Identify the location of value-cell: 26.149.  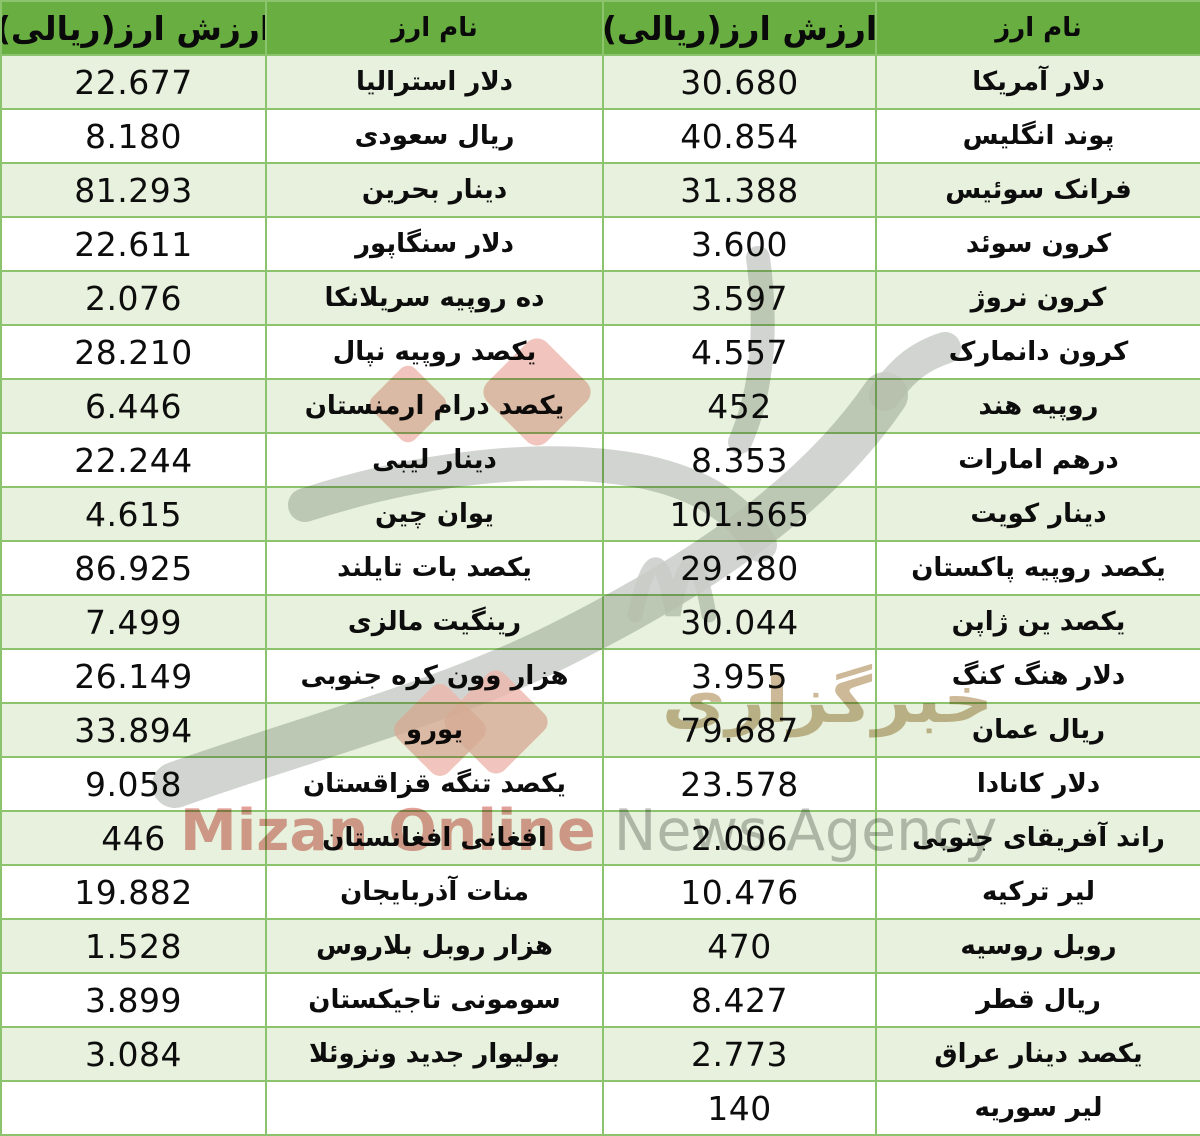
(133, 676).